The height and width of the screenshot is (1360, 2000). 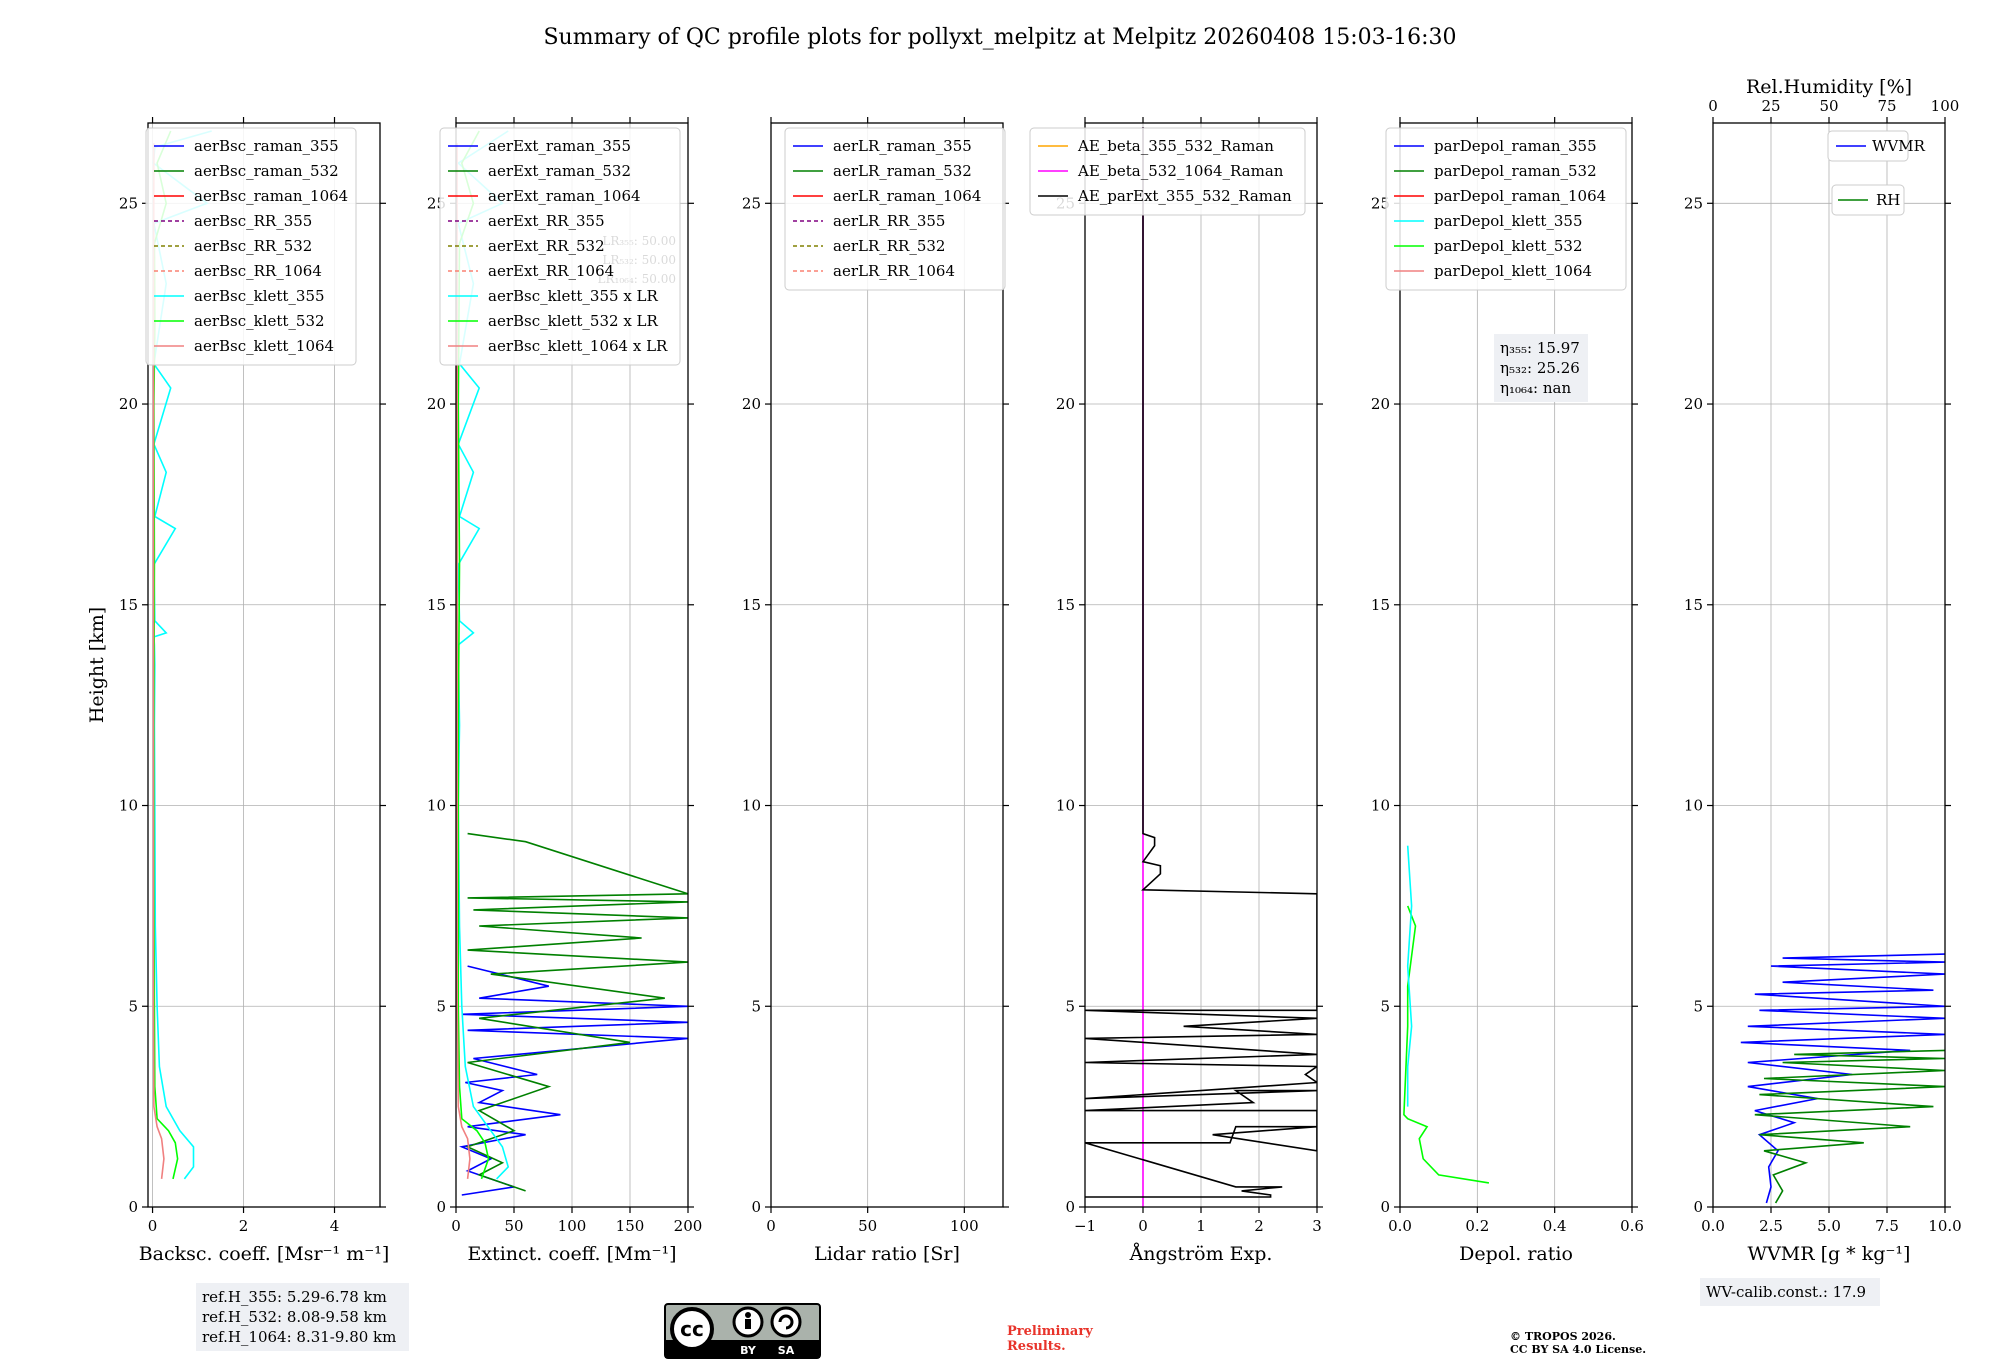 I want to click on x-tick-label-1: 2, so click(x=244, y=1226).